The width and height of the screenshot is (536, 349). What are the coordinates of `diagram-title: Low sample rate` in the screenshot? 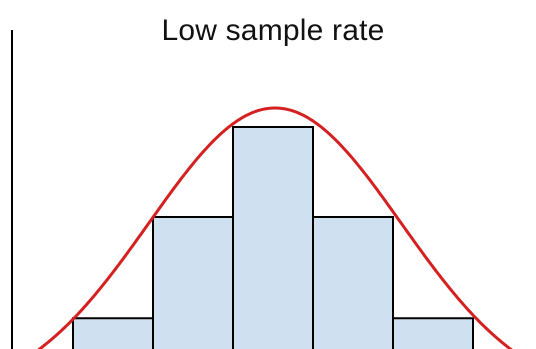 It's located at (273, 30).